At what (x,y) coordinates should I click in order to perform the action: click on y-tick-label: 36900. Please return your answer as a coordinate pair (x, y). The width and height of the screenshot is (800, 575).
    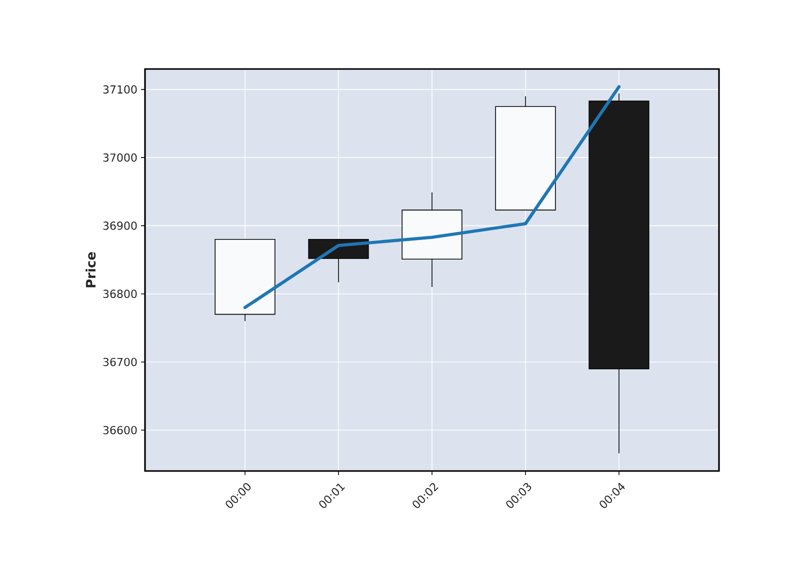
    Looking at the image, I should click on (120, 226).